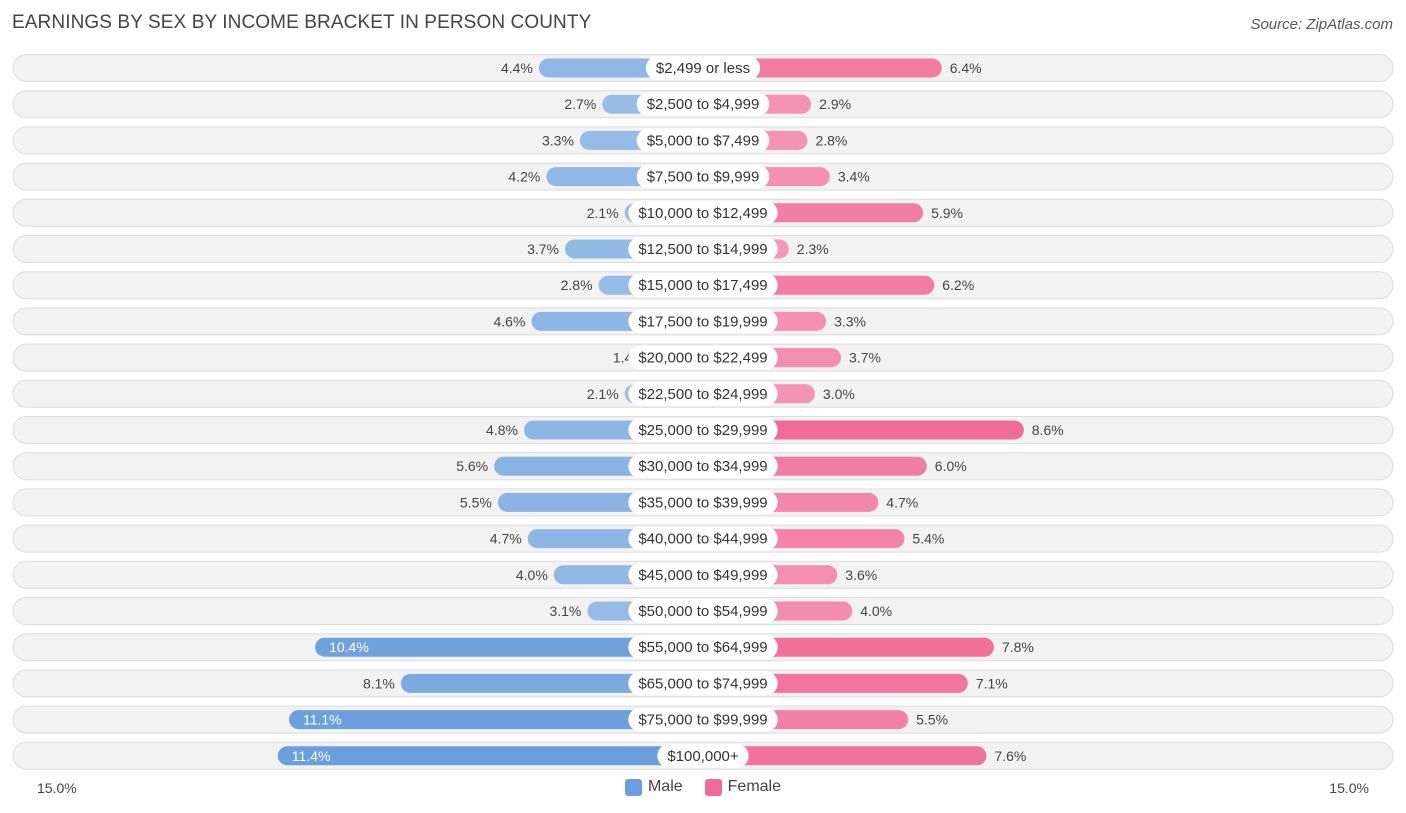  I want to click on female-value-label: 2.3%, so click(813, 249).